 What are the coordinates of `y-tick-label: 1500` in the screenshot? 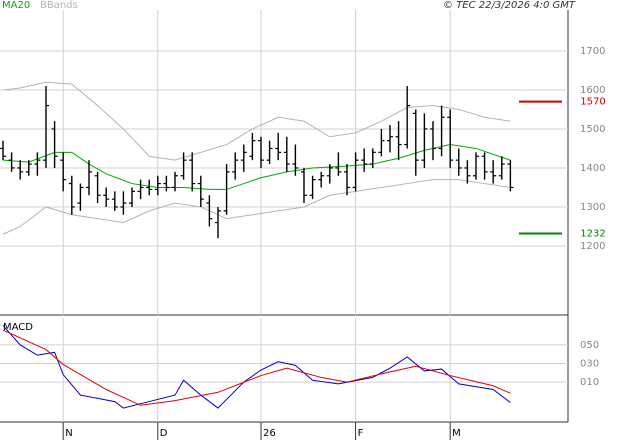 It's located at (592, 129).